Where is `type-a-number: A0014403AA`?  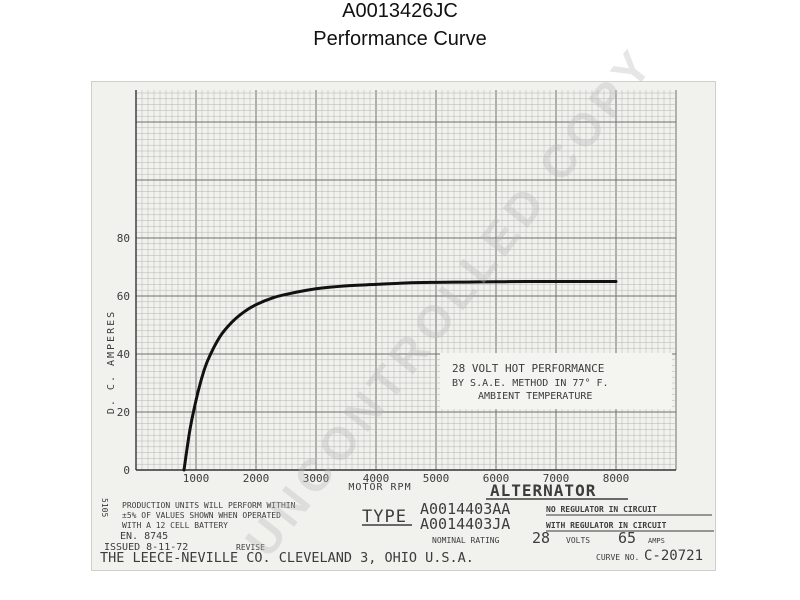
type-a-number: A0014403AA is located at coordinates (465, 509).